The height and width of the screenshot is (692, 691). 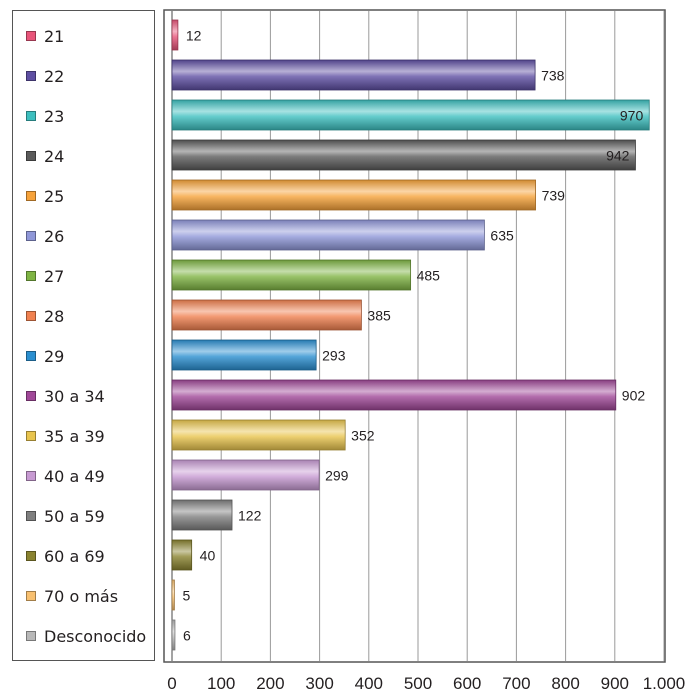 What do you see at coordinates (418, 683) in the screenshot?
I see `x-tick-label: 500` at bounding box center [418, 683].